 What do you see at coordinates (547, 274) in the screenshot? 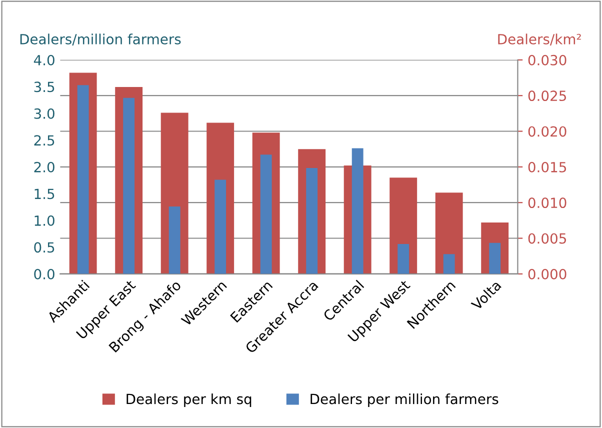
I see `y2-tick-label: 0.000` at bounding box center [547, 274].